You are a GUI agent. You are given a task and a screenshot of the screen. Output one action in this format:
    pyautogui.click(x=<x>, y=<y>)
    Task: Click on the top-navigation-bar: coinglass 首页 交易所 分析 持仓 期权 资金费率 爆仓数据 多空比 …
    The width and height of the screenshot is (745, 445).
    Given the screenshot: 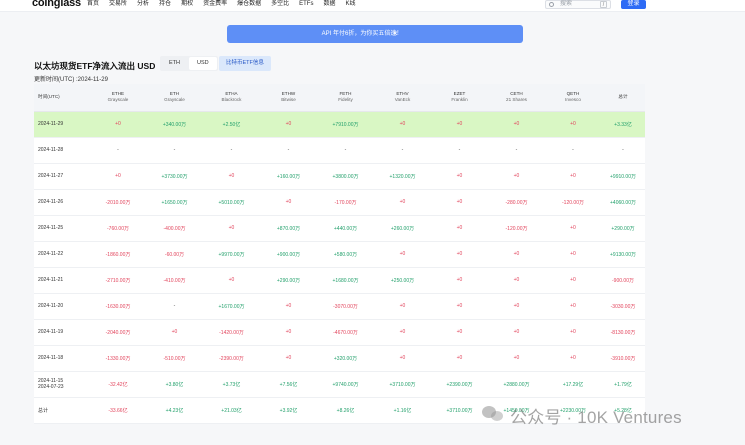 What is the action you would take?
    pyautogui.click(x=372, y=6)
    